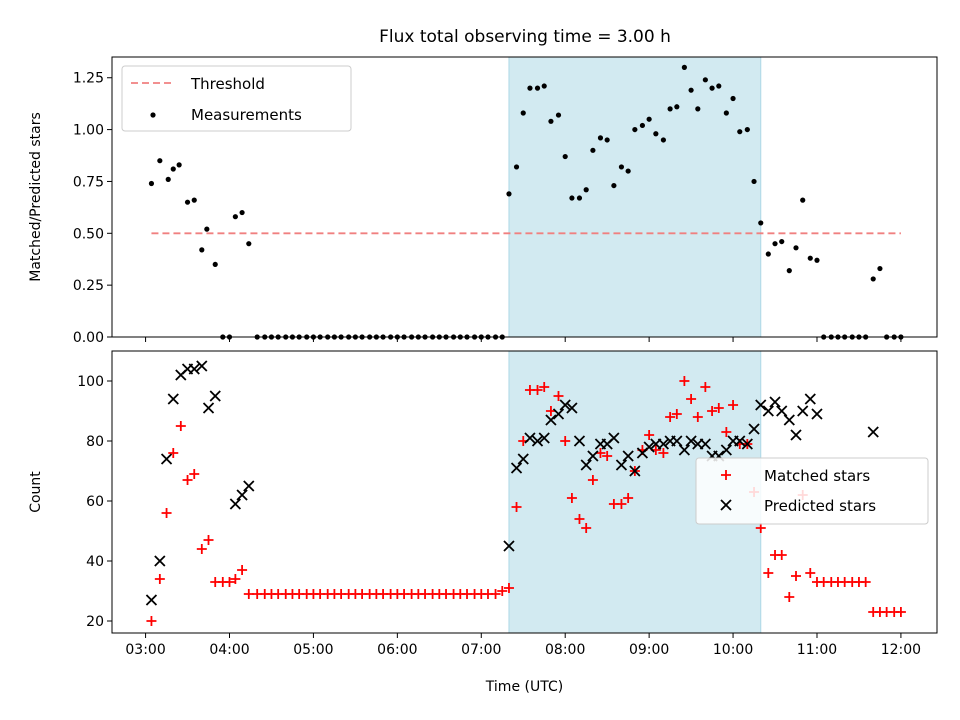 The image size is (960, 720). Describe the element at coordinates (524, 687) in the screenshot. I see `x-axis-label: Time (UTC)` at that location.